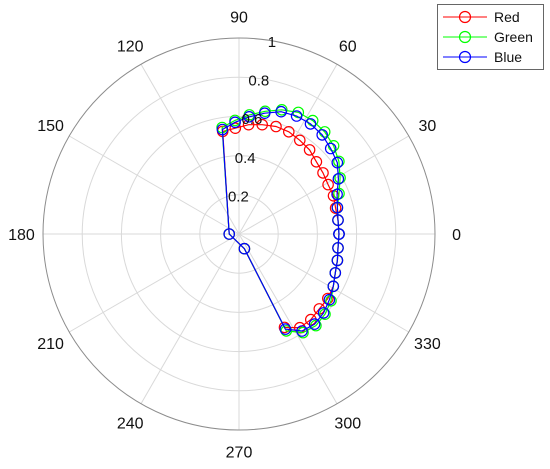 Image resolution: width=550 pixels, height=469 pixels. Describe the element at coordinates (348, 47) in the screenshot. I see `theta-tick-label: 60` at that location.